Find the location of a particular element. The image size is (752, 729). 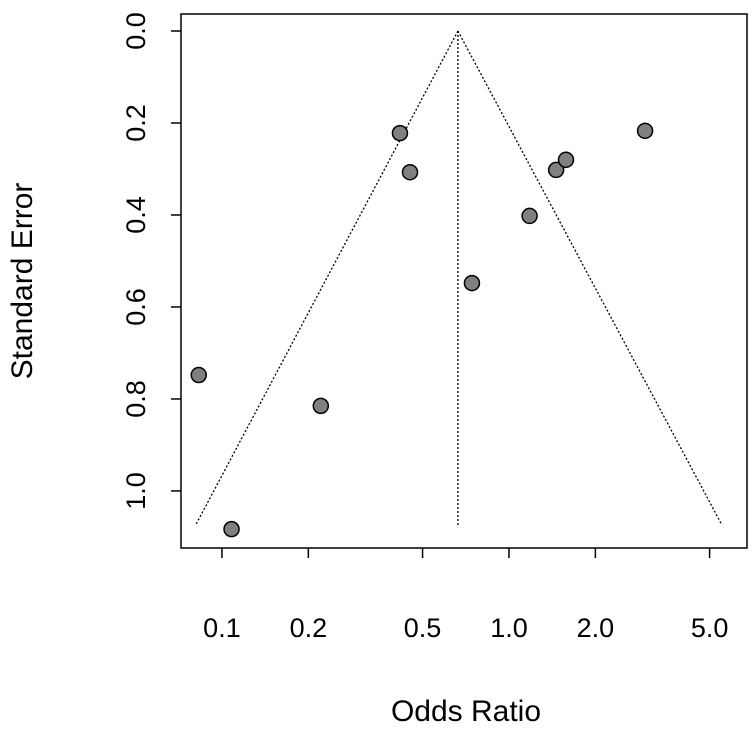

x-tick-label: 0.5 is located at coordinates (423, 628).